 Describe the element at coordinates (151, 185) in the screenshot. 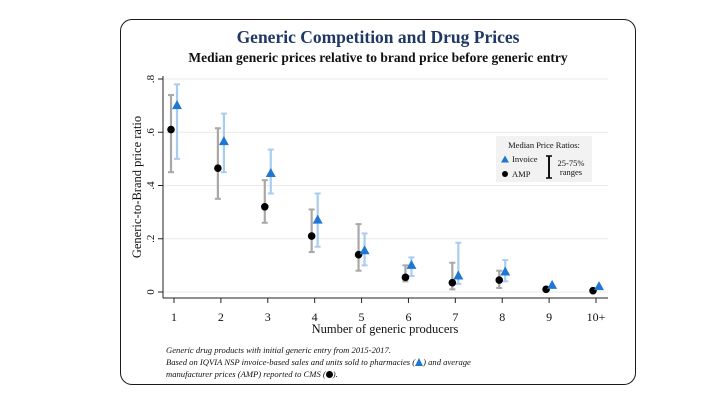

I see `y-tick-label: .4` at that location.